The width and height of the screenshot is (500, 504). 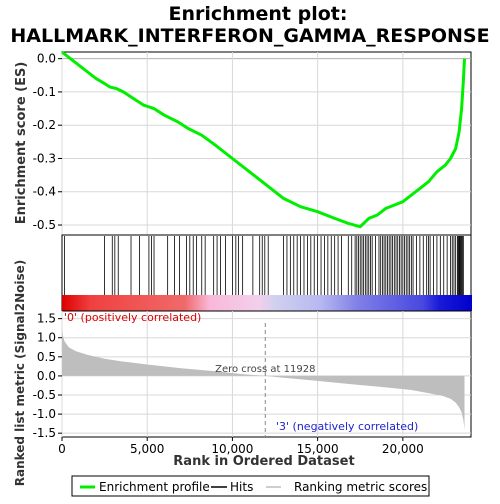 What do you see at coordinates (318, 449) in the screenshot?
I see `x-tick-label: 15,000` at bounding box center [318, 449].